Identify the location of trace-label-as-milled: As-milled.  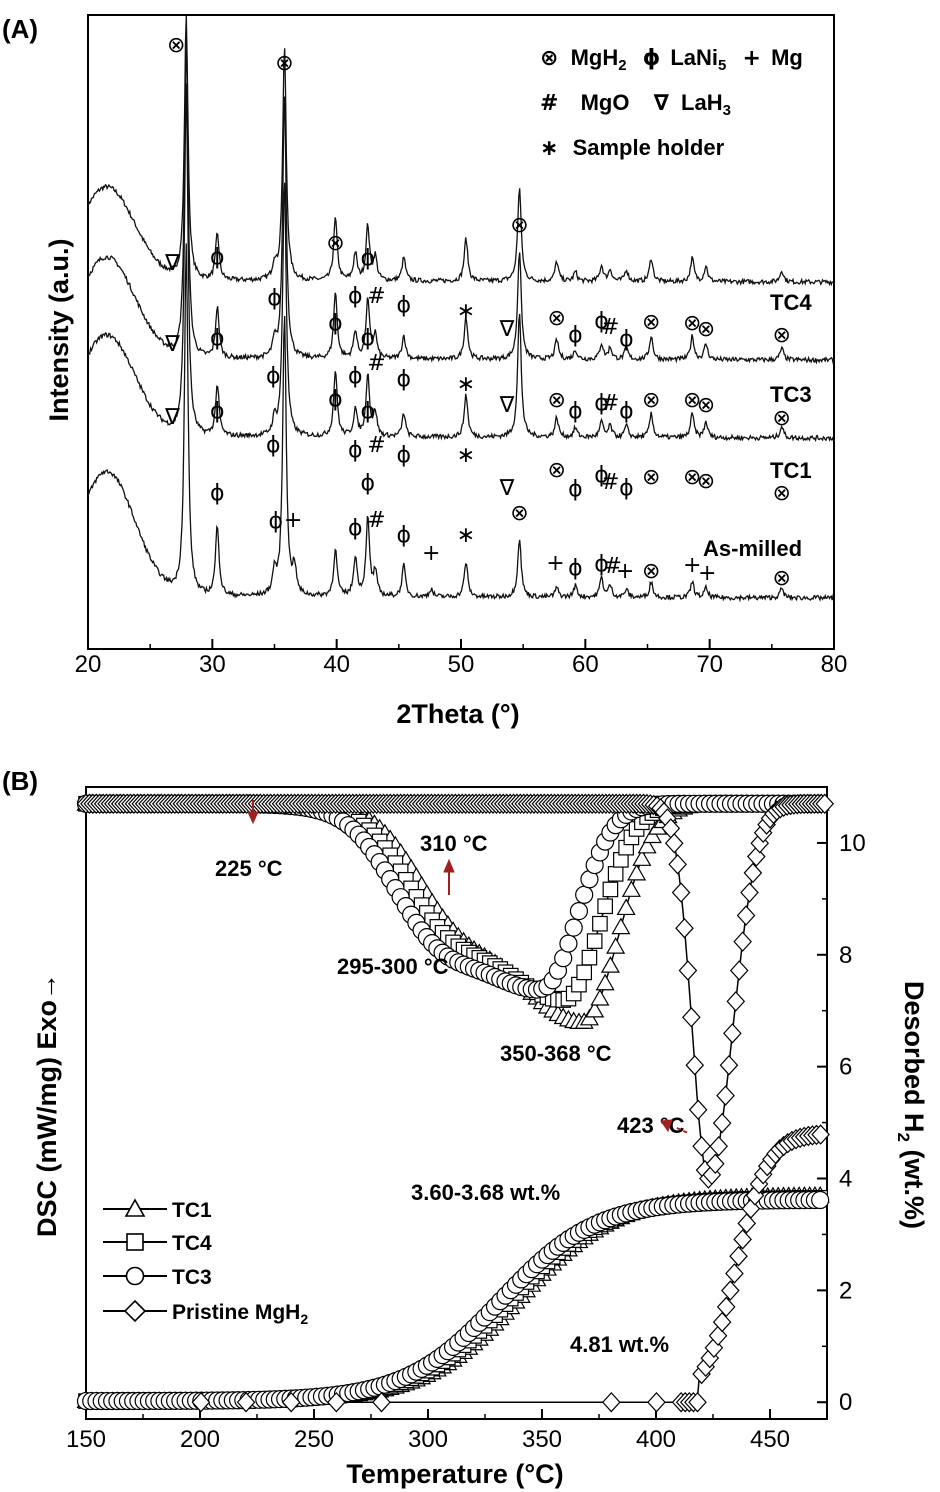
(752, 548).